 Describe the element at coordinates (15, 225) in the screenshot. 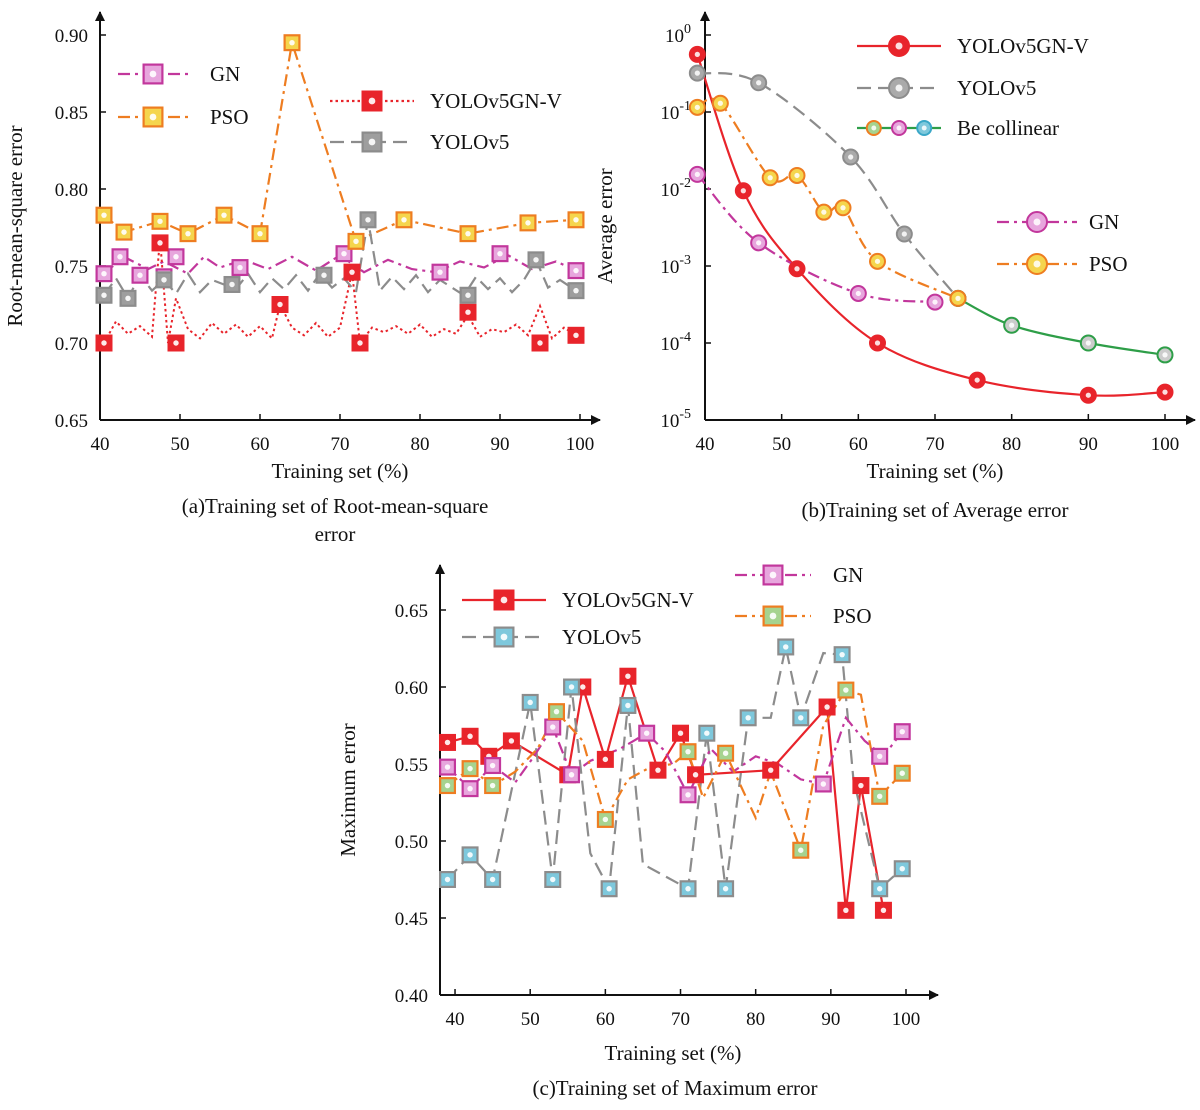

I see `y-axis-label: Root-mean-square error` at that location.